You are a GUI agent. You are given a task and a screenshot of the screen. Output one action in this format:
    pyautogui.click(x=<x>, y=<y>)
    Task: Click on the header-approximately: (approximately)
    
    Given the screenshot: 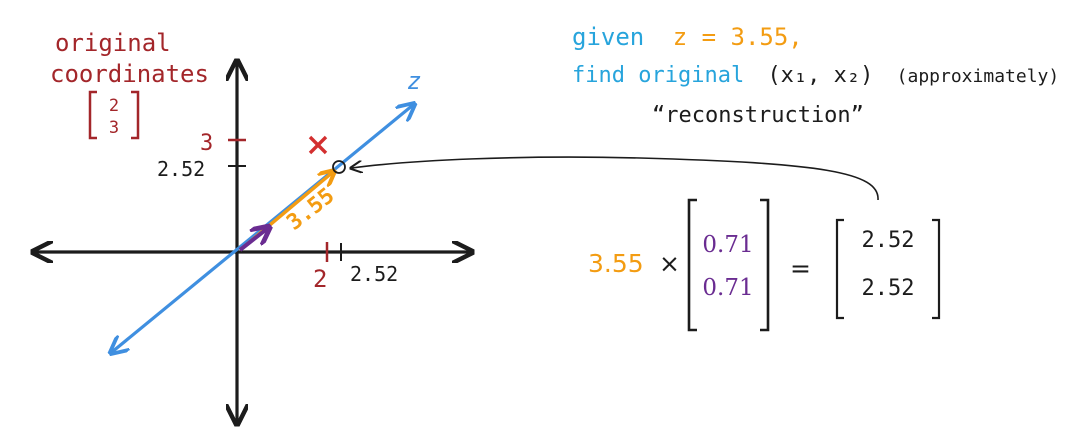 What is the action you would take?
    pyautogui.click(x=978, y=76)
    